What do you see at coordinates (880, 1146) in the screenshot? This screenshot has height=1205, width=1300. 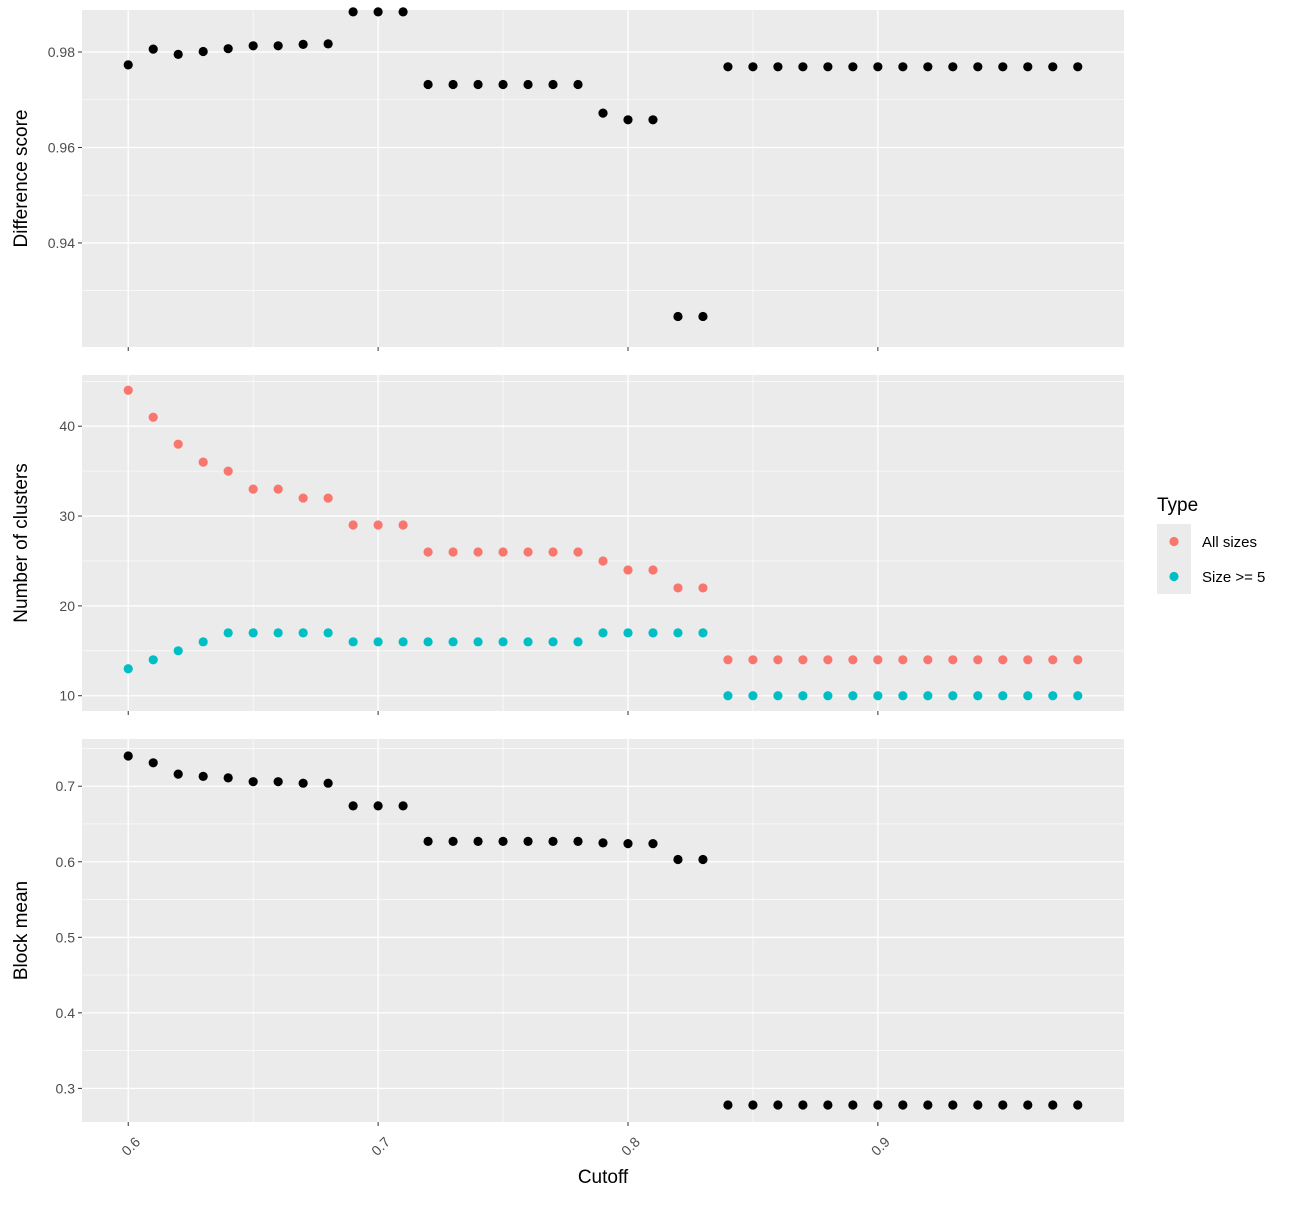 I see `x-tick-label: 0.9` at bounding box center [880, 1146].